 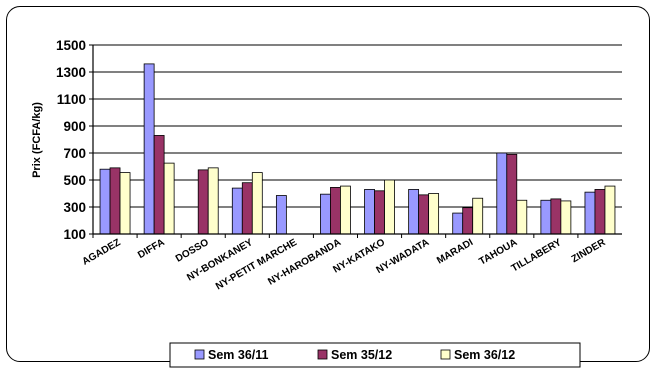 What do you see at coordinates (74, 126) in the screenshot?
I see `y-tick-label: 900` at bounding box center [74, 126].